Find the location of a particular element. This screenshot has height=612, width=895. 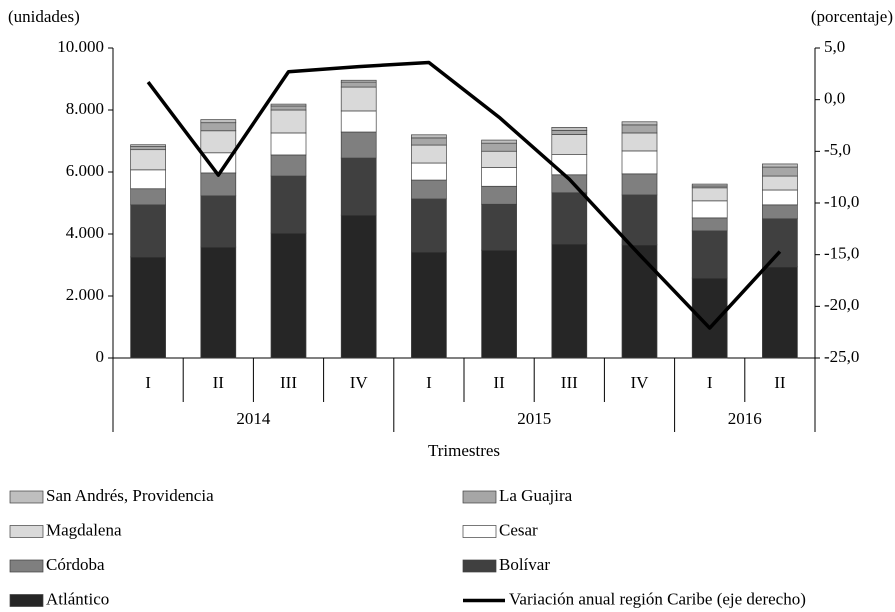

group-label: 2016 is located at coordinates (745, 418).